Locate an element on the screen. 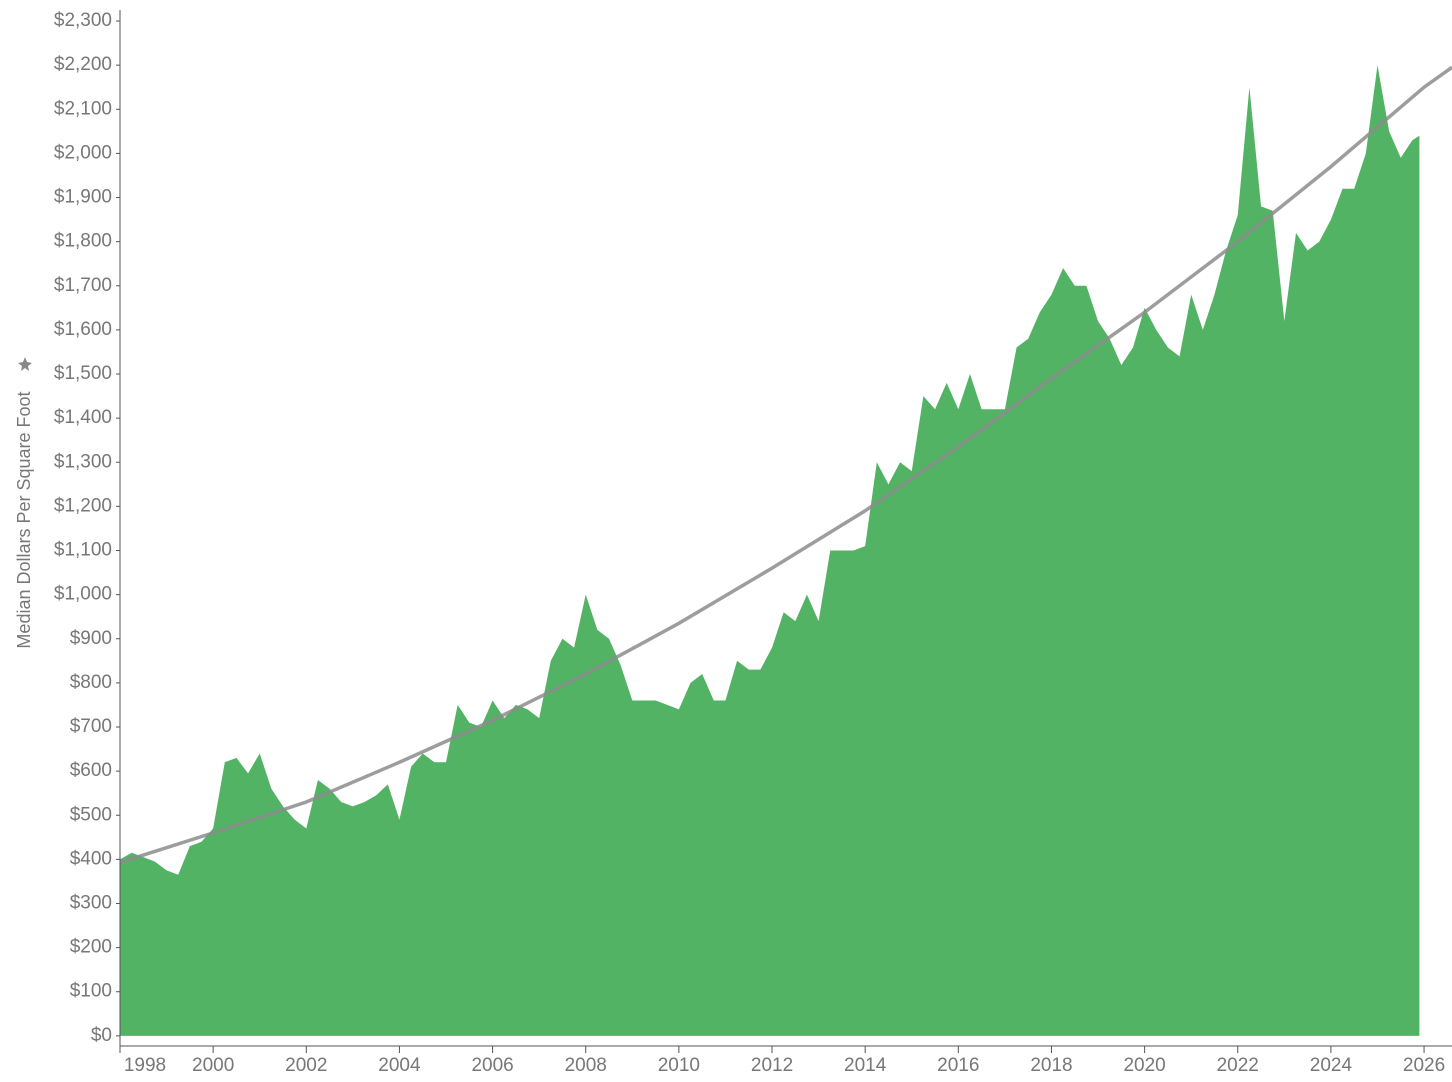 Image resolution: width=1452 pixels, height=1082 pixels. y-tick-label: $1,600 is located at coordinates (83, 329).